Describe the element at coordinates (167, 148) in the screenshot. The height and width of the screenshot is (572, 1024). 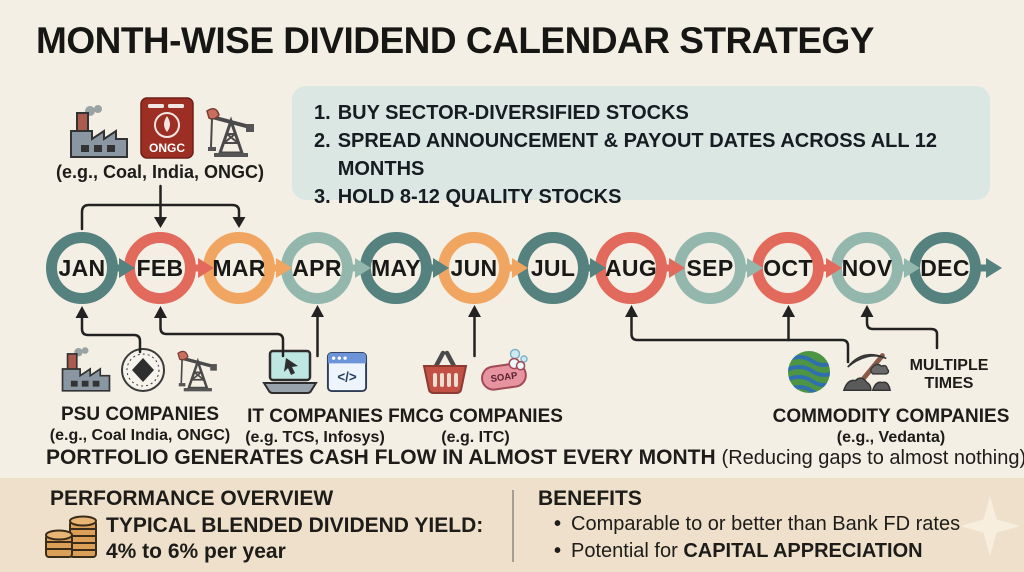
I see `svg-text: ONGC` at that location.